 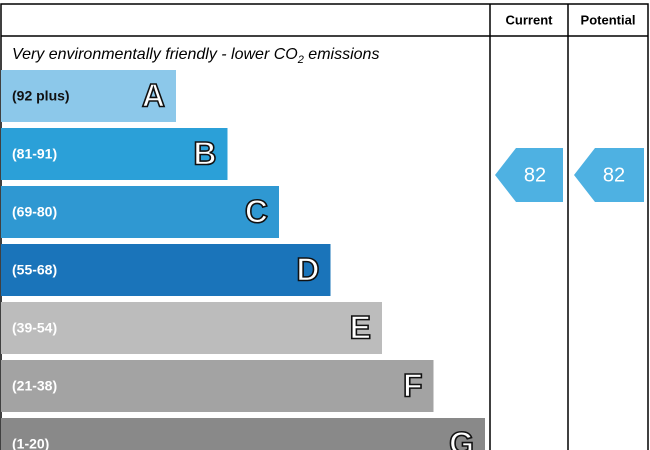 I want to click on band-letter: E, so click(x=360, y=327).